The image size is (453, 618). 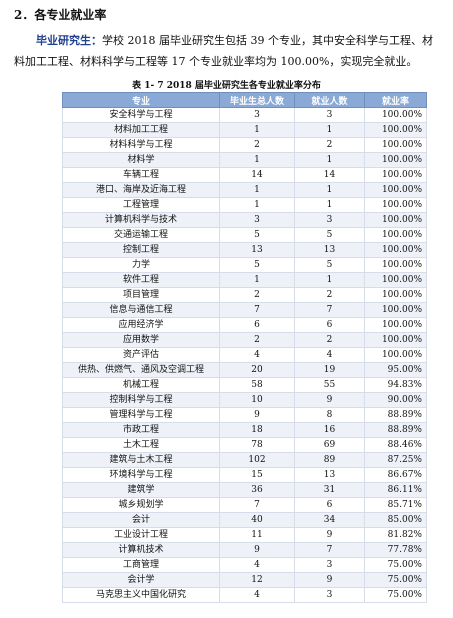 I want to click on cell-major: 计算机科学与技术, so click(x=141, y=220).